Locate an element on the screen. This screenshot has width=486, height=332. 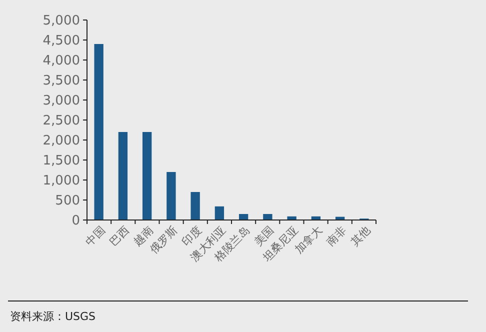
y-tick-label: 2,000 is located at coordinates (61, 141).